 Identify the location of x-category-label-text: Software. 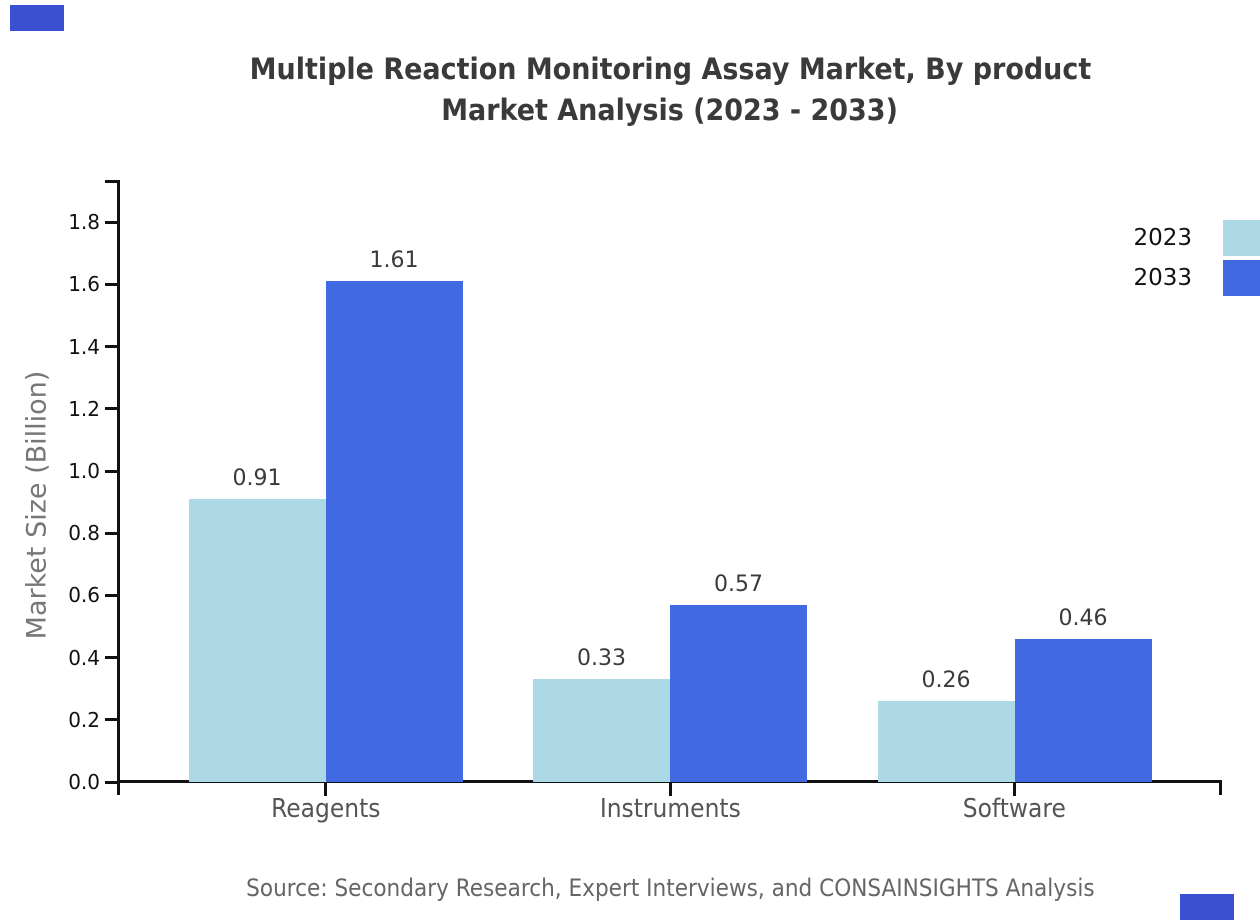
(1014, 809).